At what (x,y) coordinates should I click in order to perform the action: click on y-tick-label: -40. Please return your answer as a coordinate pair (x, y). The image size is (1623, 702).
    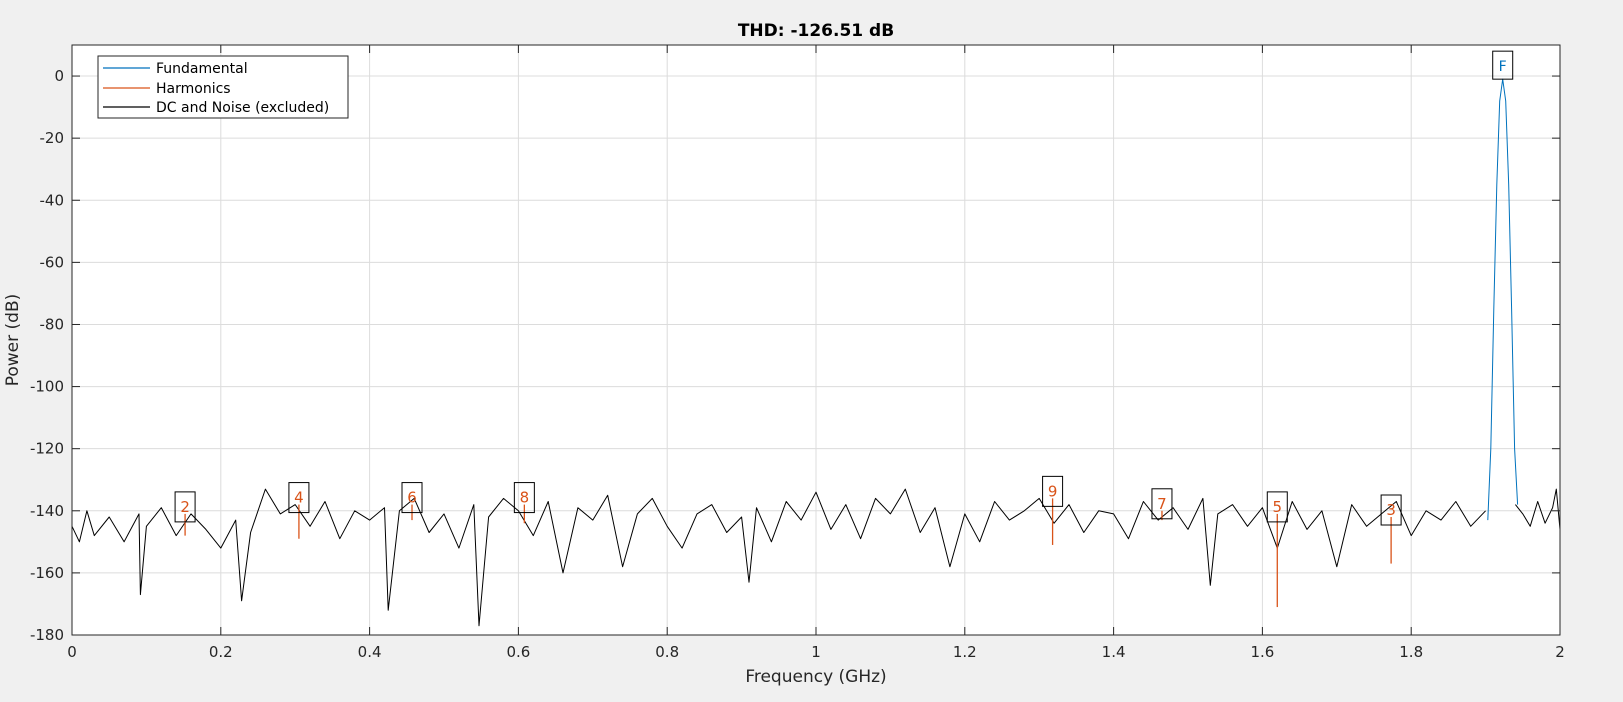
    Looking at the image, I should click on (52, 200).